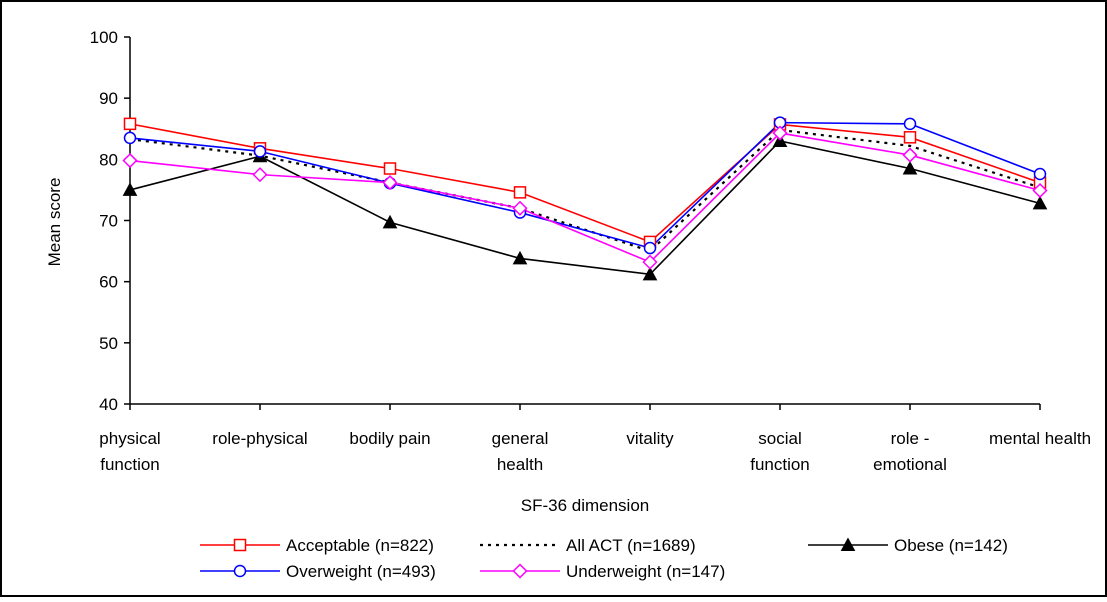 The width and height of the screenshot is (1107, 602). What do you see at coordinates (910, 438) in the screenshot?
I see `x-tick-label: role -` at bounding box center [910, 438].